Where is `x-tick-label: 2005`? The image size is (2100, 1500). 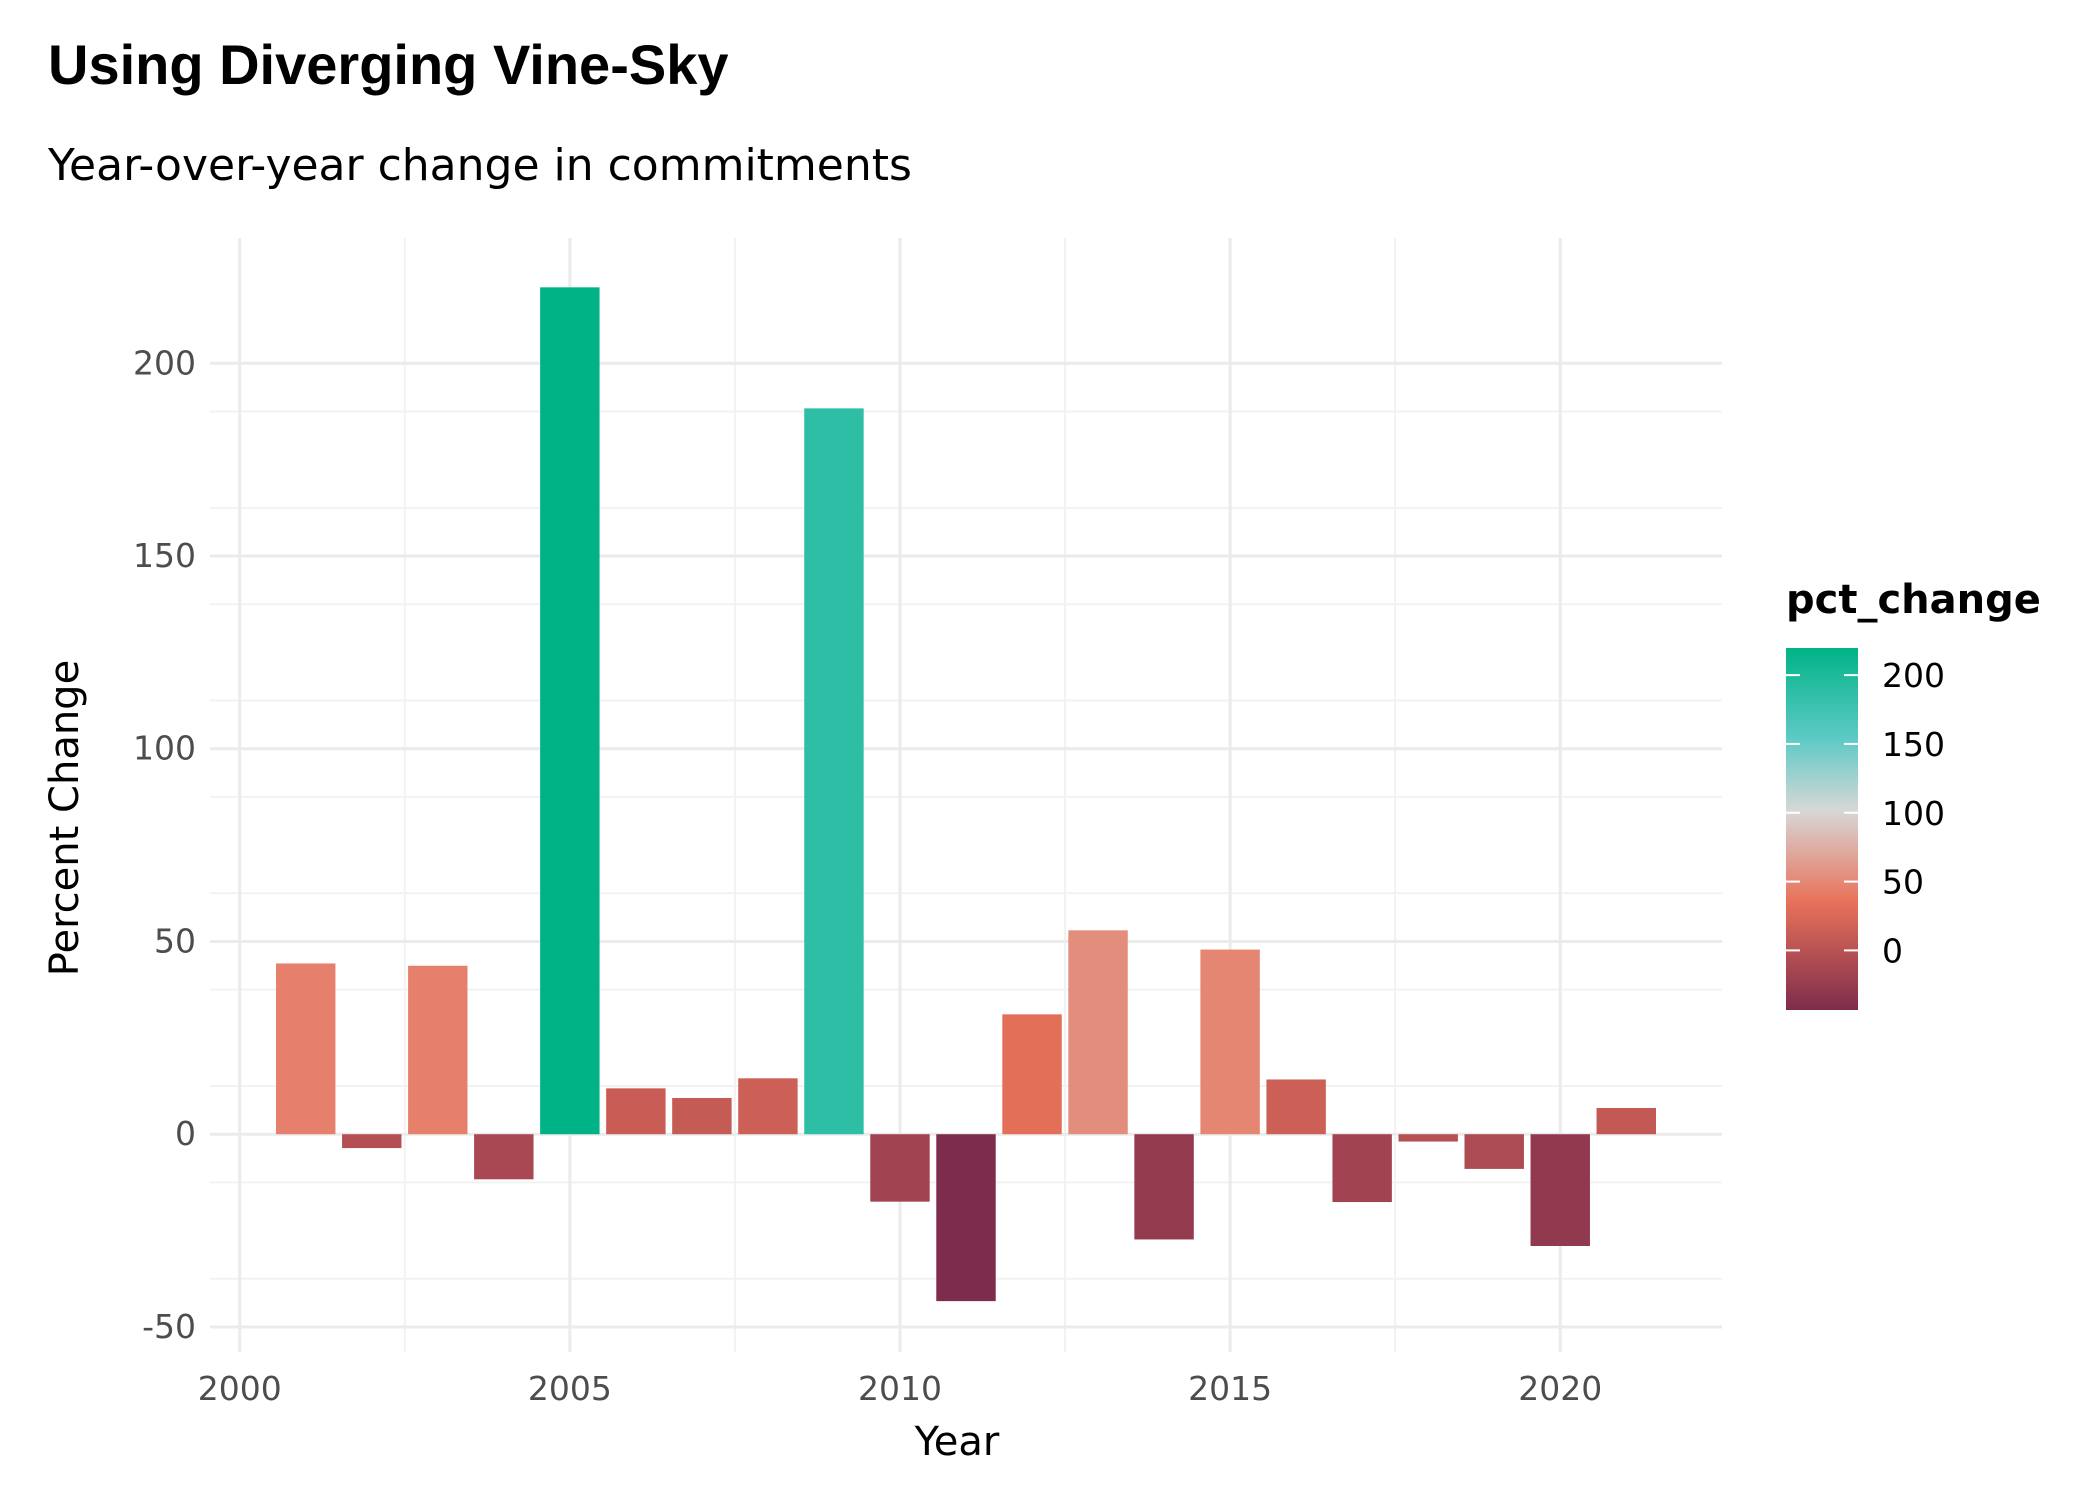
x-tick-label: 2005 is located at coordinates (570, 1388).